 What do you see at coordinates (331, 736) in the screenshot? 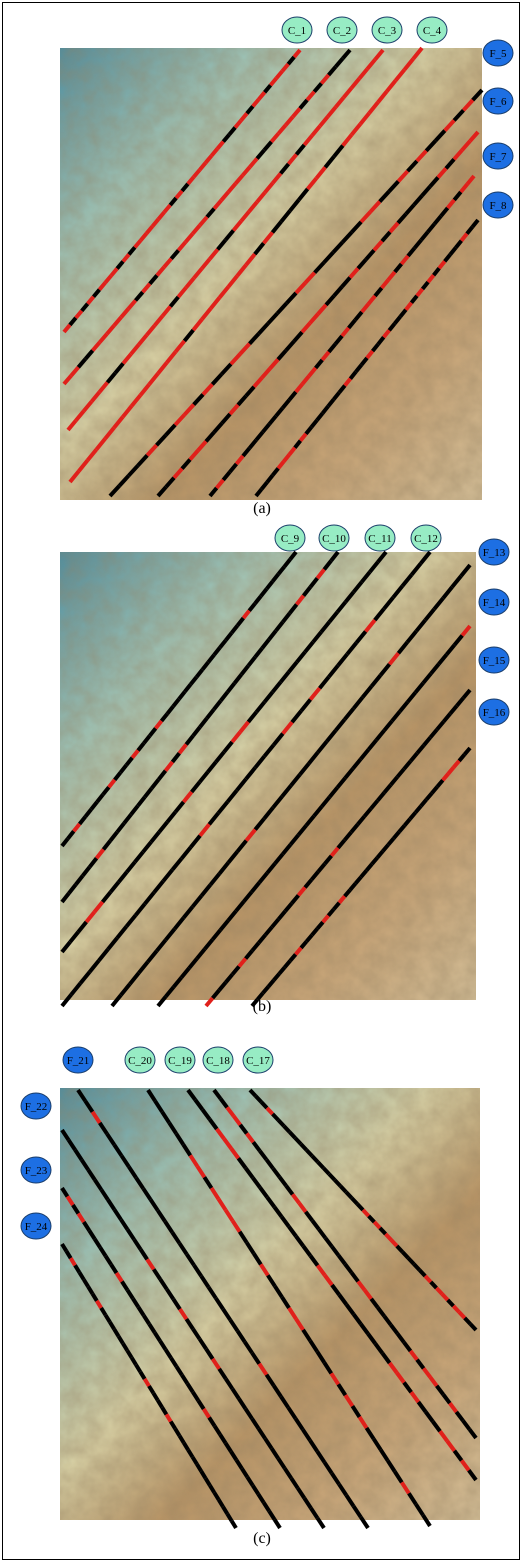
I see `panel-b-transect-5-segment` at bounding box center [331, 736].